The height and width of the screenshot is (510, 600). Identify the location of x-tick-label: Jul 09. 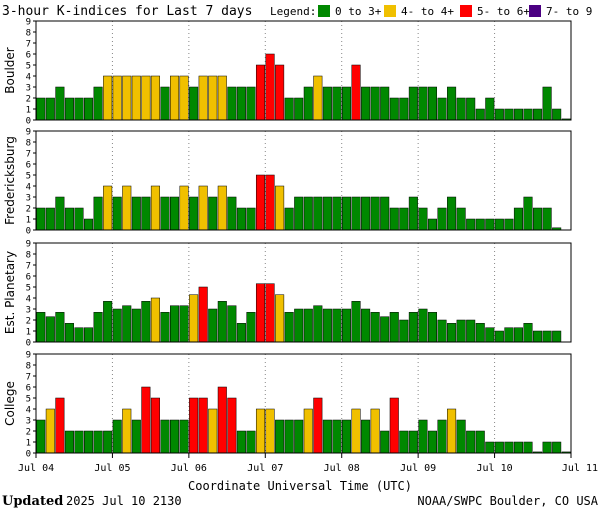
(418, 468).